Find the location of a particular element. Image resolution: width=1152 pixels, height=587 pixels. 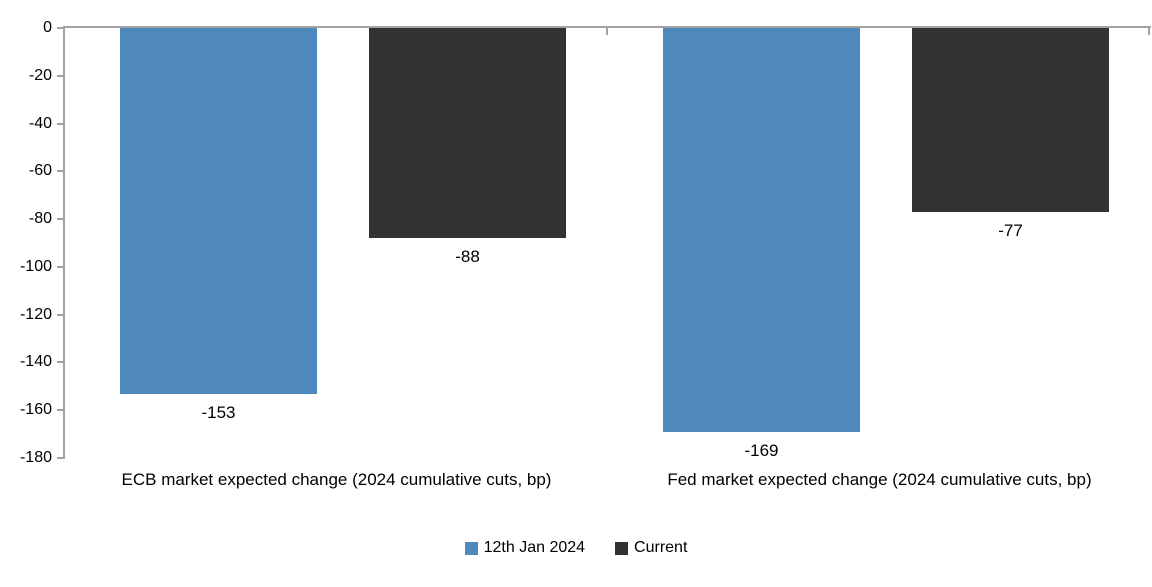

y-axis-tick-label: -80 is located at coordinates (40, 219).